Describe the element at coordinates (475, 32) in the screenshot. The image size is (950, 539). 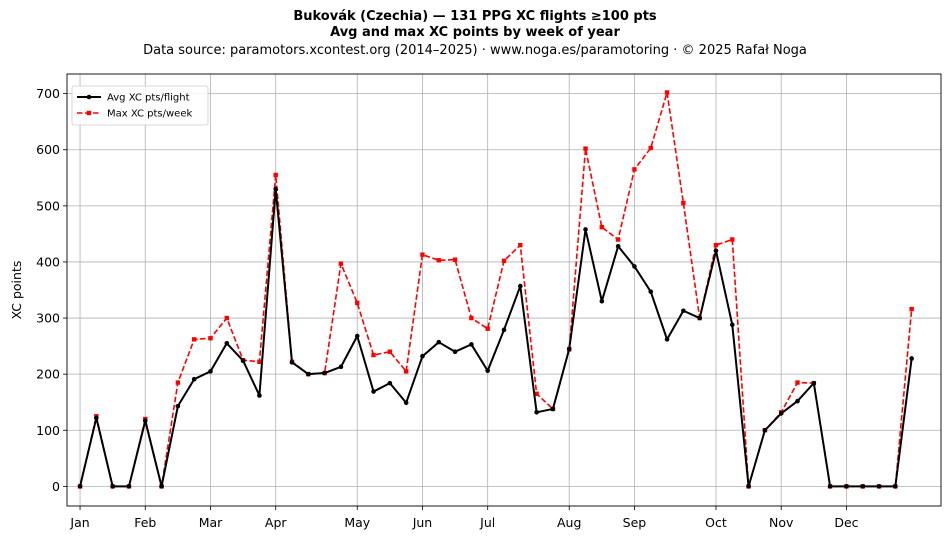
I see `chart-subtitle: Avg and max XC points by week of year` at that location.